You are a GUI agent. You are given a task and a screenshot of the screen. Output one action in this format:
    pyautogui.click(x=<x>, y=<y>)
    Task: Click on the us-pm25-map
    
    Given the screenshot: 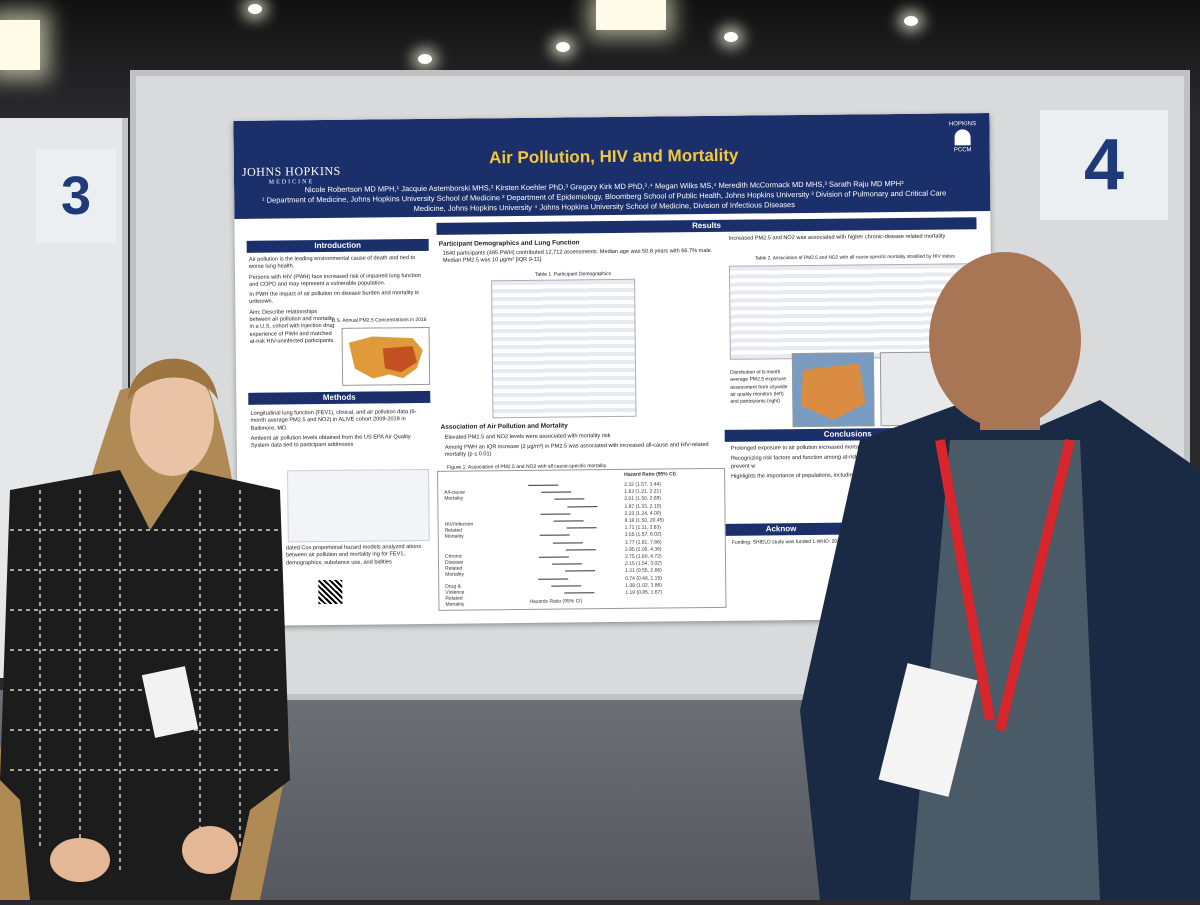 What is the action you would take?
    pyautogui.click(x=386, y=356)
    